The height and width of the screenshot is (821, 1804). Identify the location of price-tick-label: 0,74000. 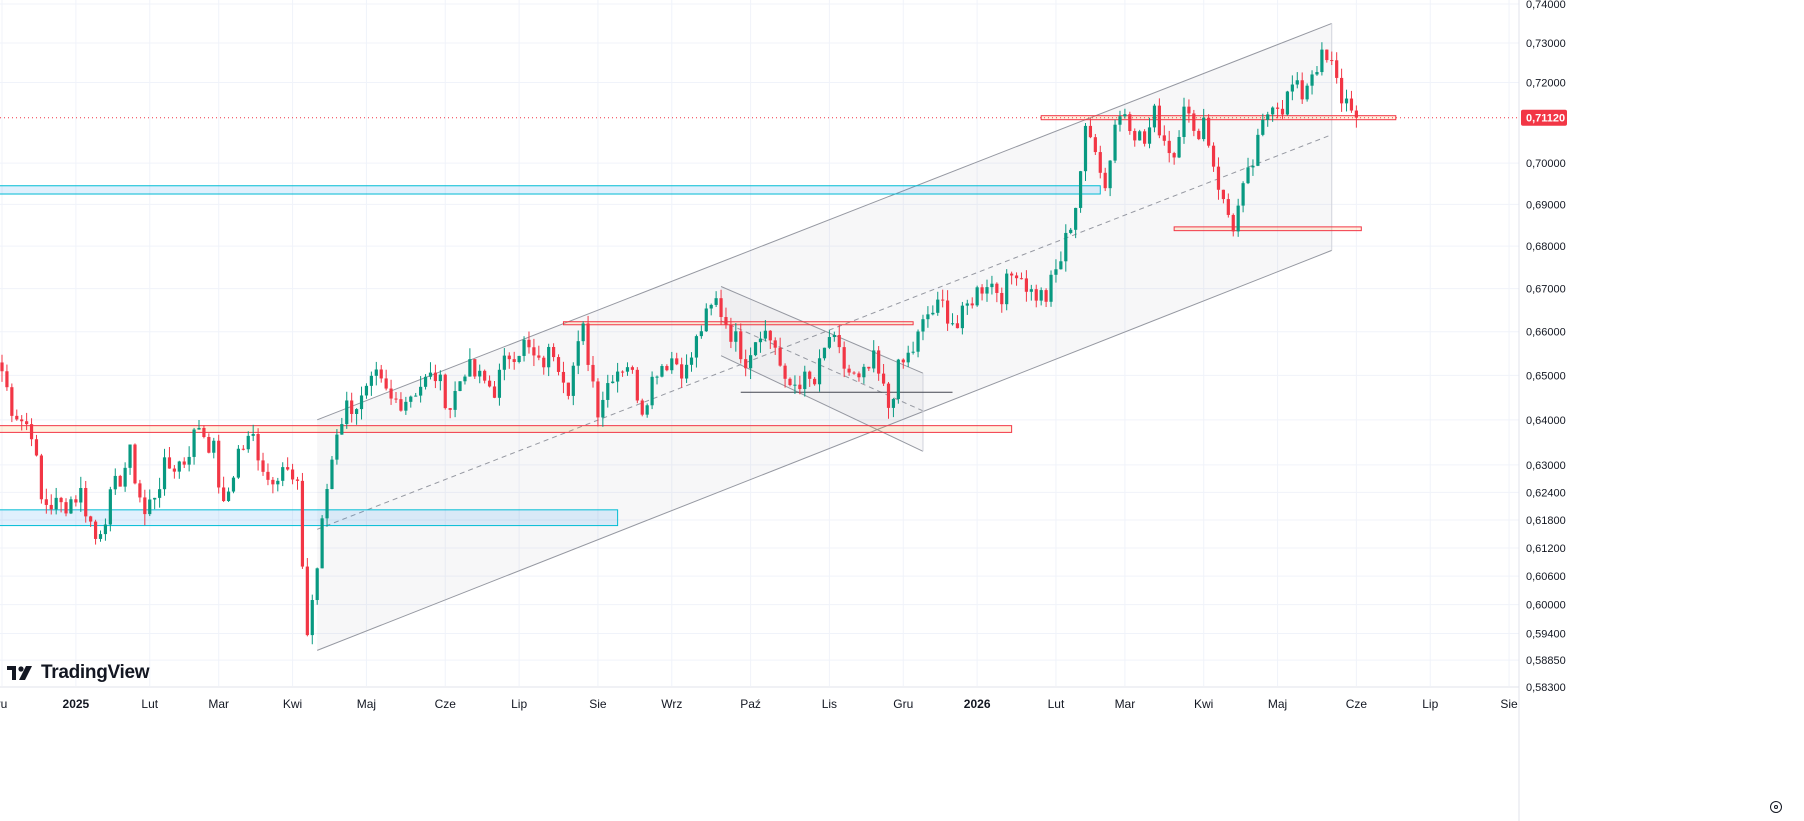
(1546, 5).